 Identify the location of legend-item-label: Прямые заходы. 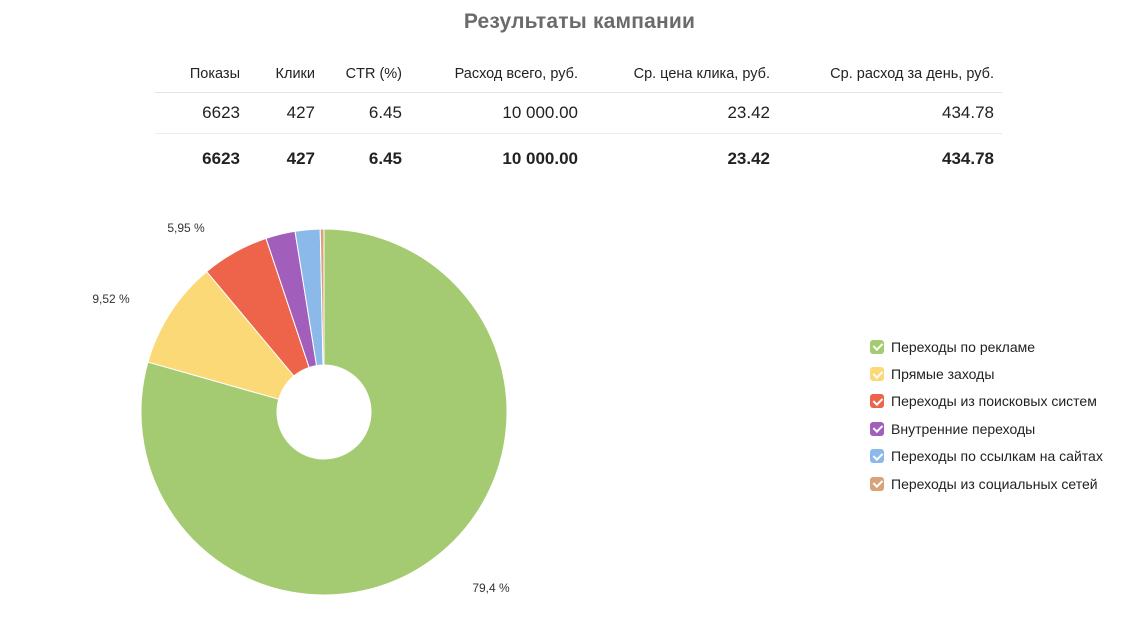
(943, 374).